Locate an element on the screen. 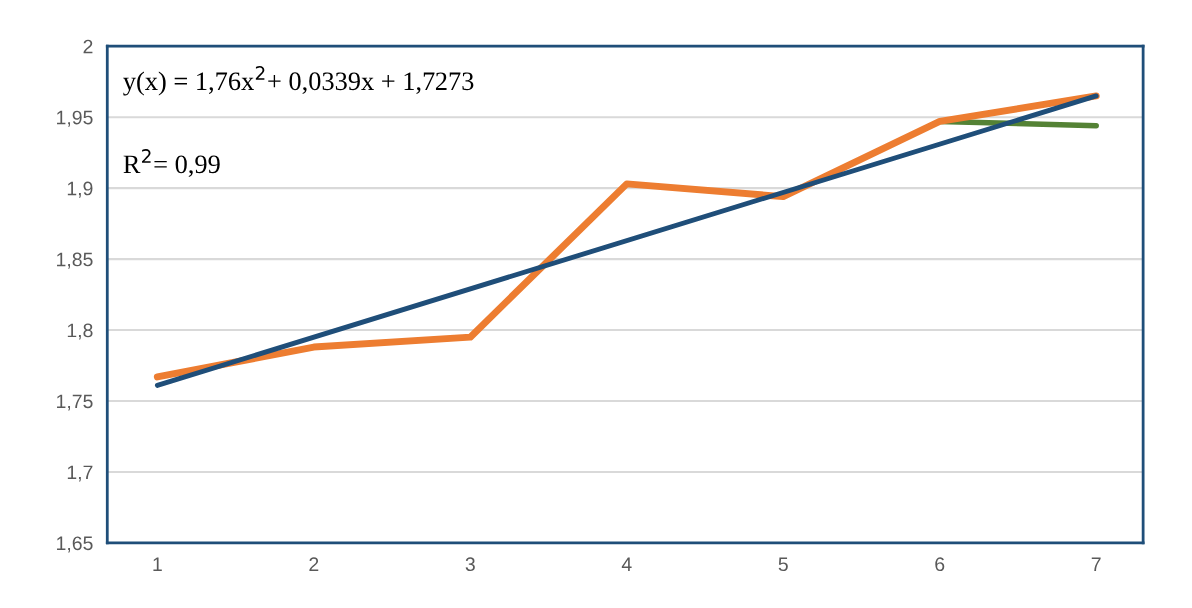  y-tick-label: 1,65 is located at coordinates (75, 544).